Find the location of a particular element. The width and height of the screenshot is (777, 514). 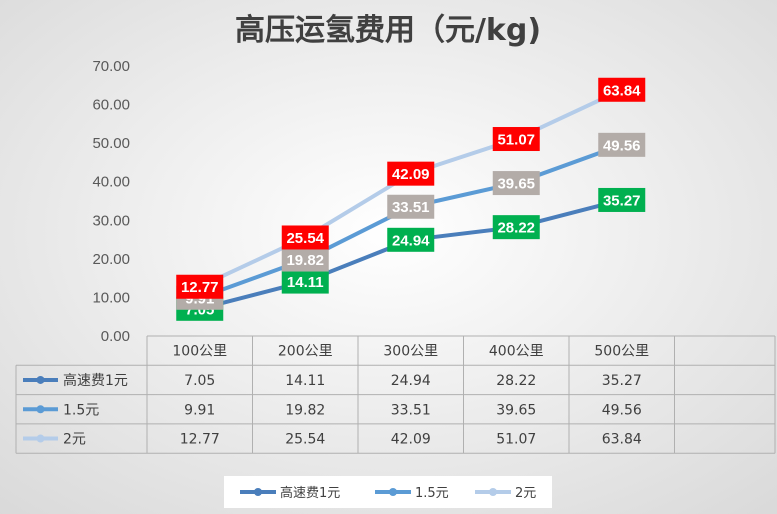

legend-label: 高速费1元 is located at coordinates (310, 493).